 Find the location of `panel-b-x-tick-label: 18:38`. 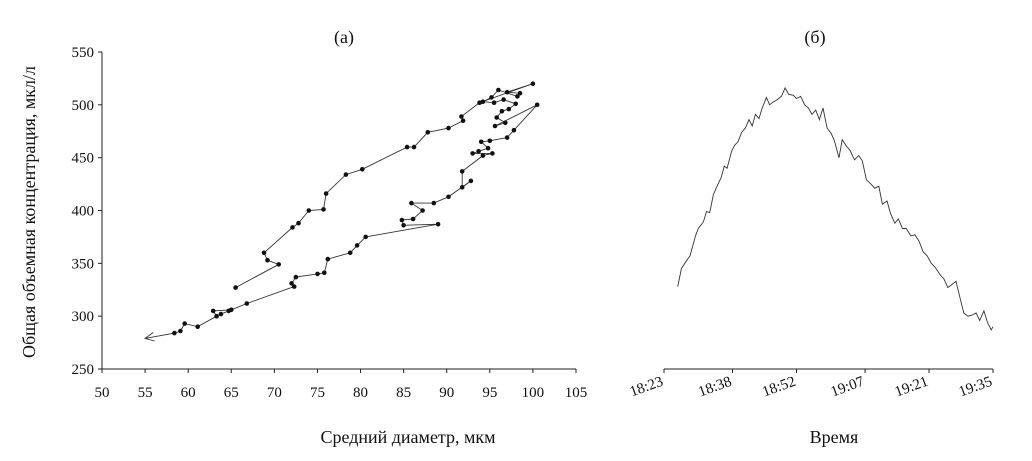

panel-b-x-tick-label: 18:38 is located at coordinates (715, 387).